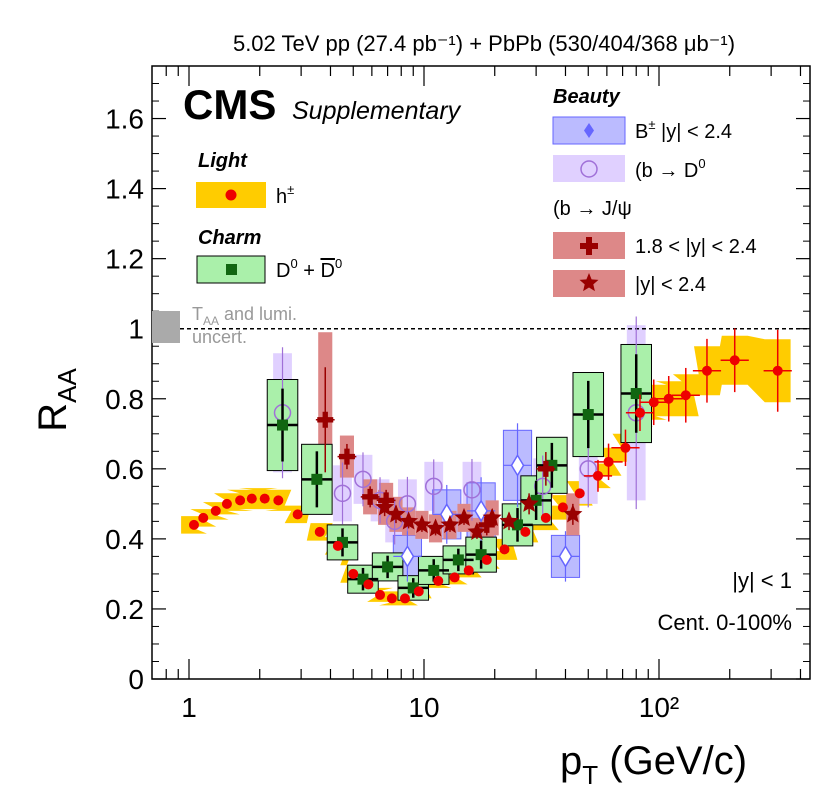 This screenshot has width=830, height=797. What do you see at coordinates (124, 399) in the screenshot?
I see `y-tick-label: 0.8` at bounding box center [124, 399].